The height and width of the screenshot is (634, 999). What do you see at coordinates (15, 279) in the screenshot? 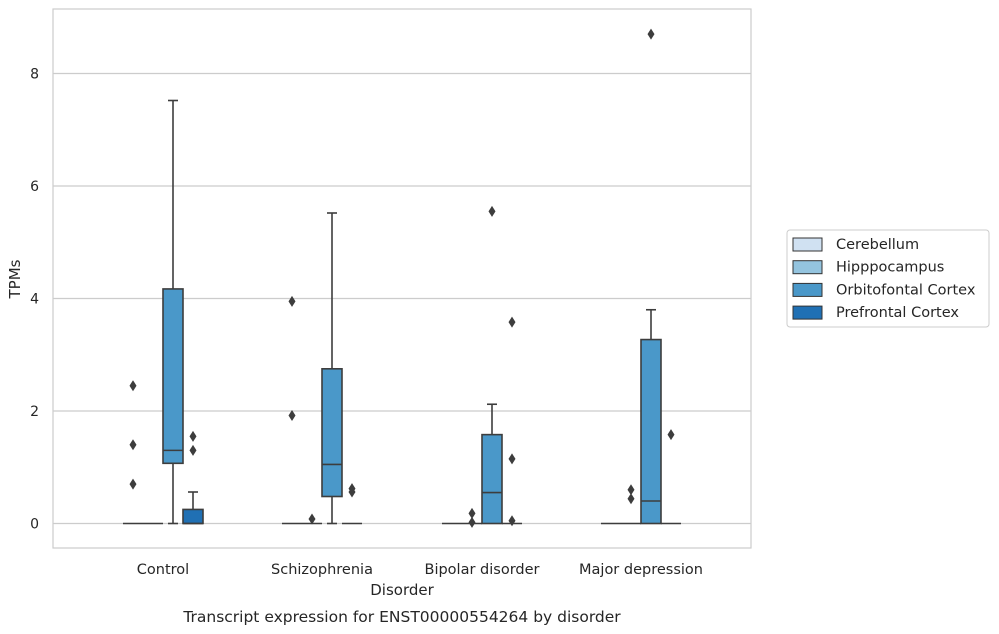
I see `y-axis-label: TPMs` at bounding box center [15, 279].